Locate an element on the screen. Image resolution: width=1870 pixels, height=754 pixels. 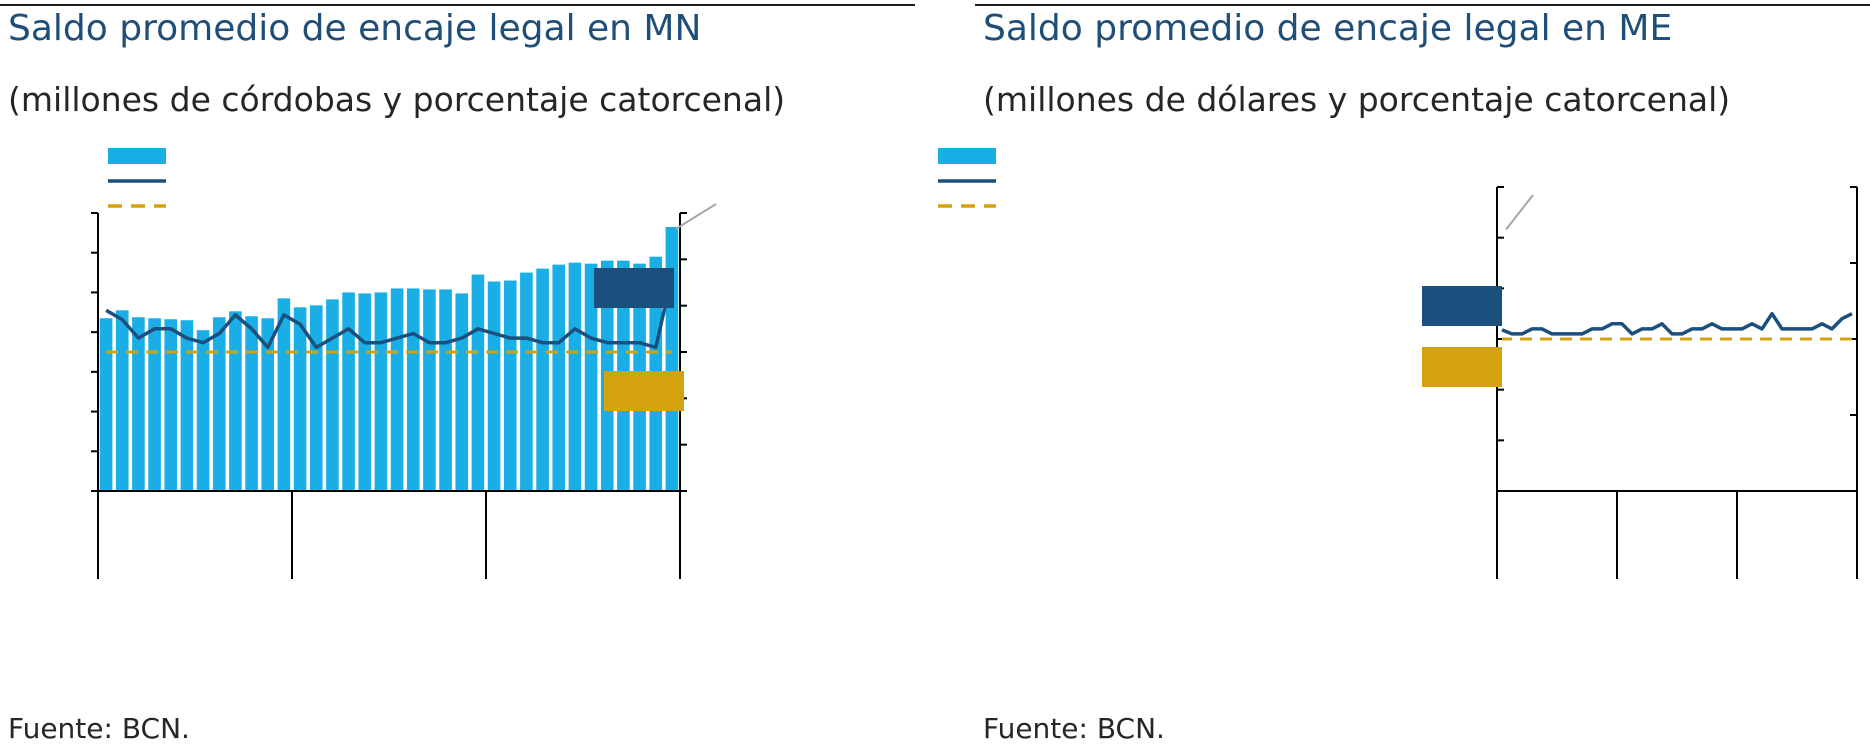
panel-title: Saldo promedio de encaje legal en MN is located at coordinates (355, 28).